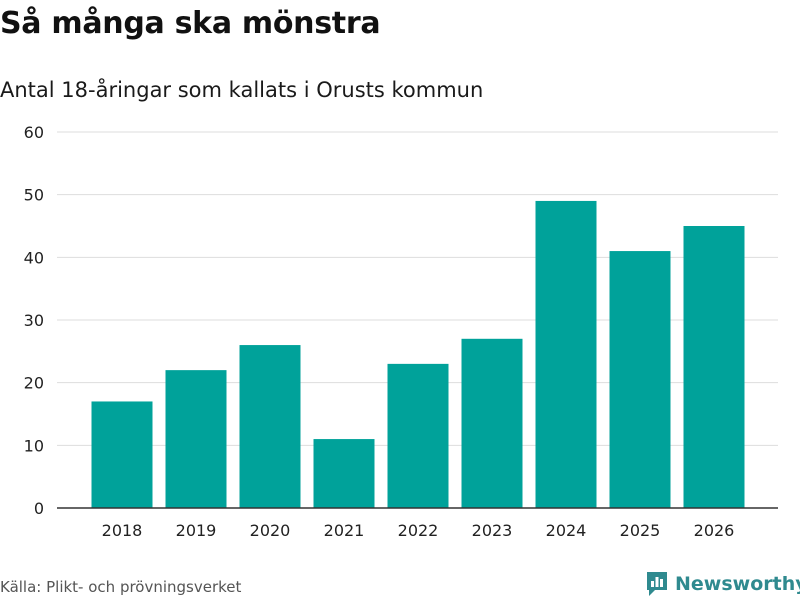 The height and width of the screenshot is (600, 800). What do you see at coordinates (34, 383) in the screenshot?
I see `y-tick-label: 20` at bounding box center [34, 383].